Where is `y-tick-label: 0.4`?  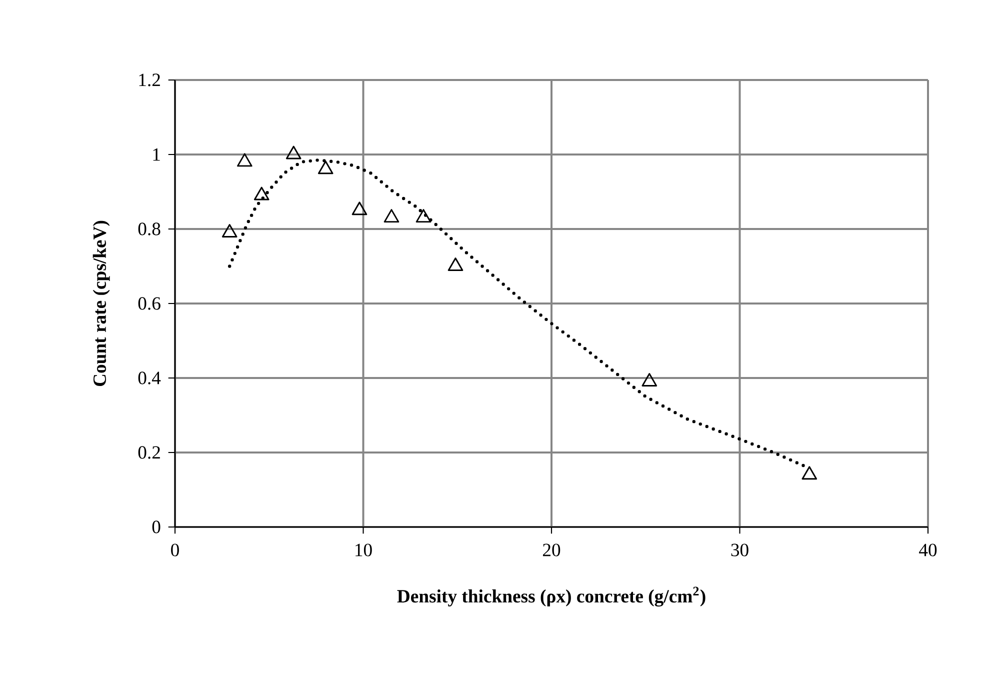
y-tick-label: 0.4 is located at coordinates (149, 378).